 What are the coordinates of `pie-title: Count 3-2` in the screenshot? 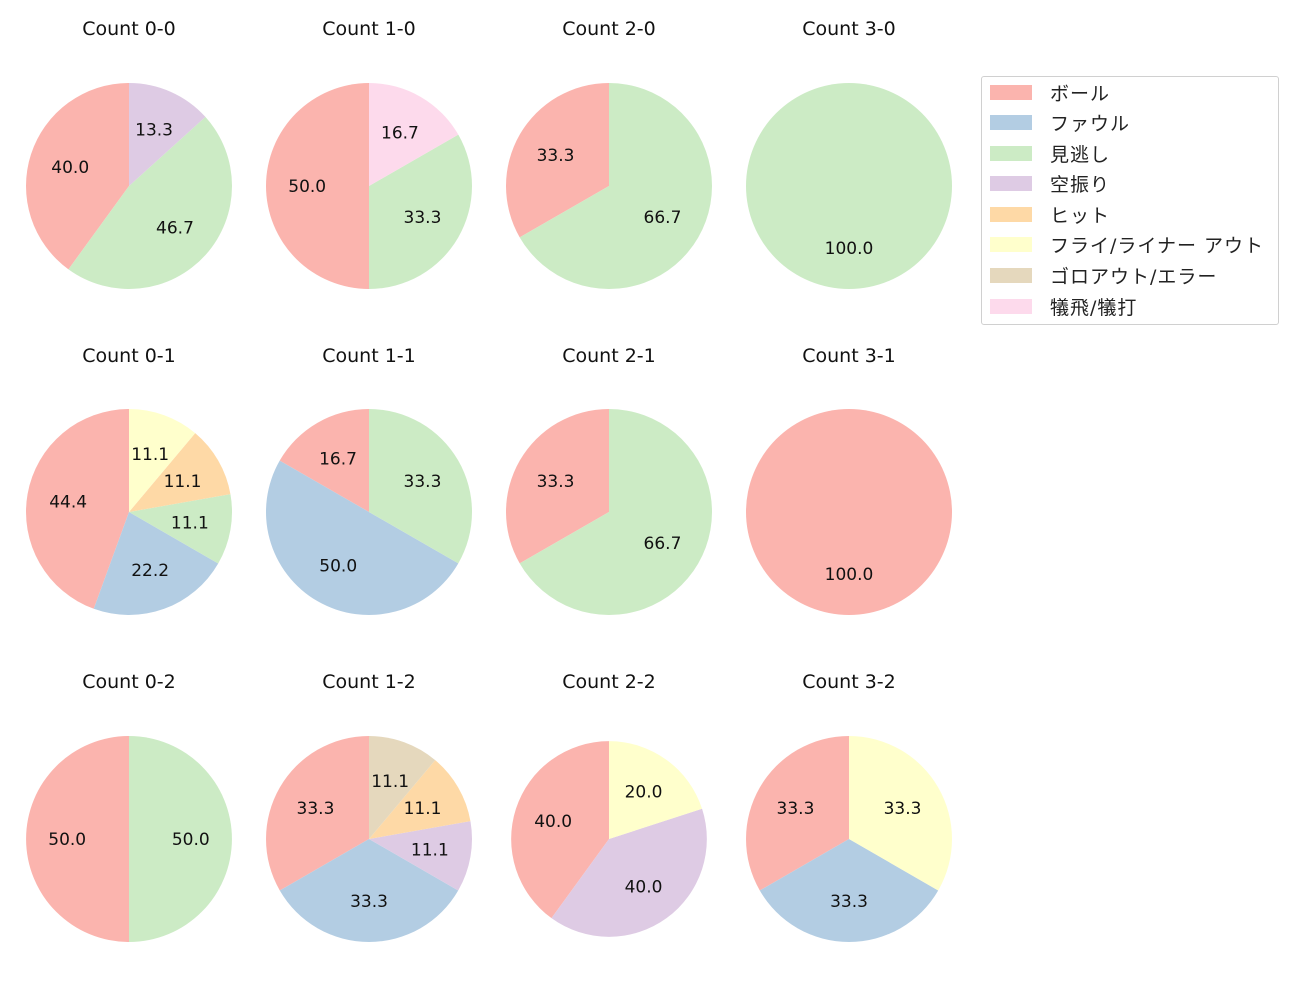 It's located at (849, 682).